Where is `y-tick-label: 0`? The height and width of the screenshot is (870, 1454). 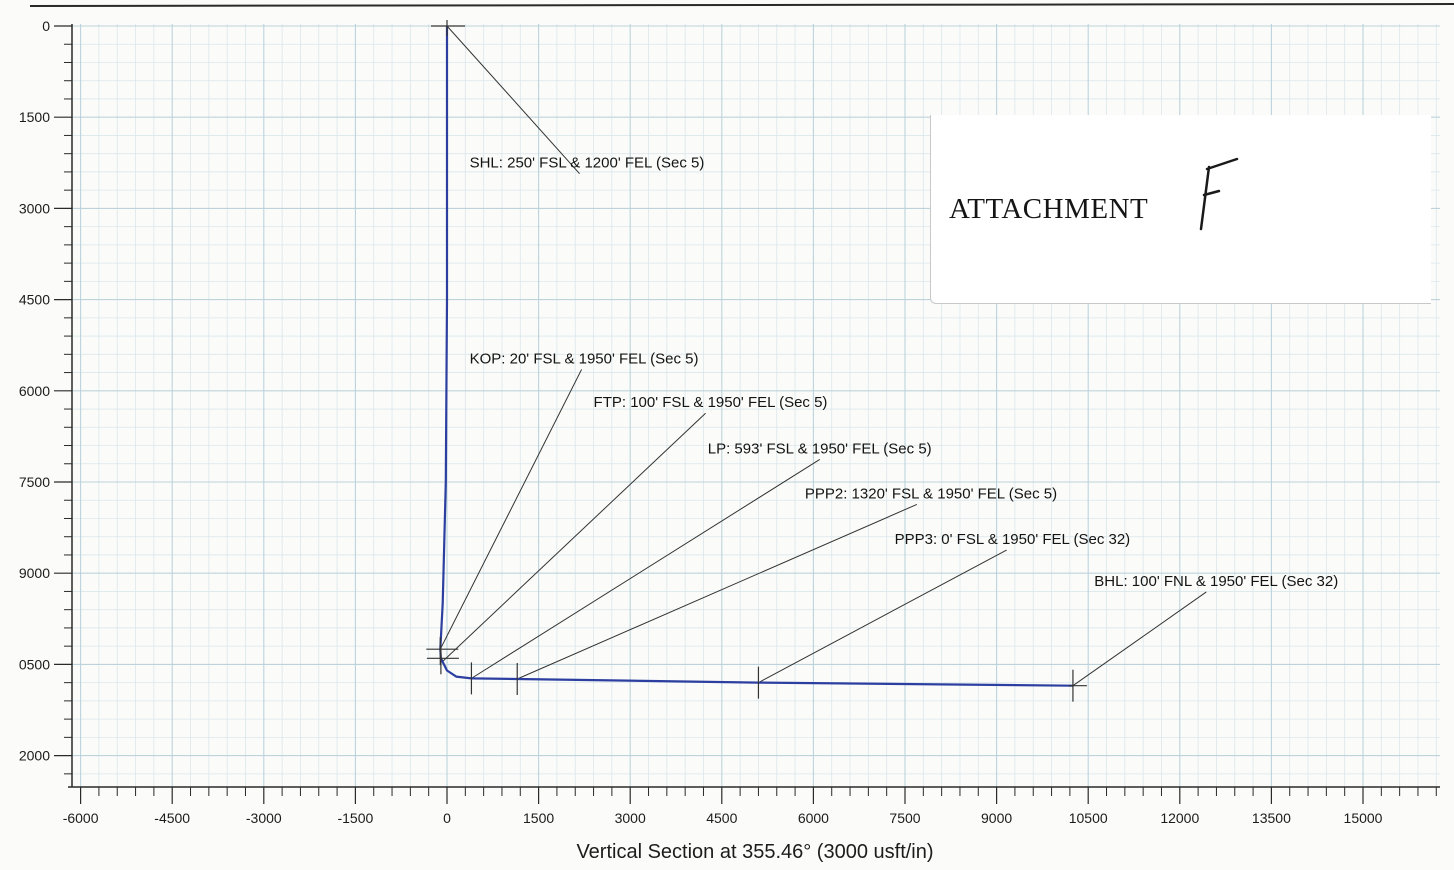
y-tick-label: 0 is located at coordinates (46, 26).